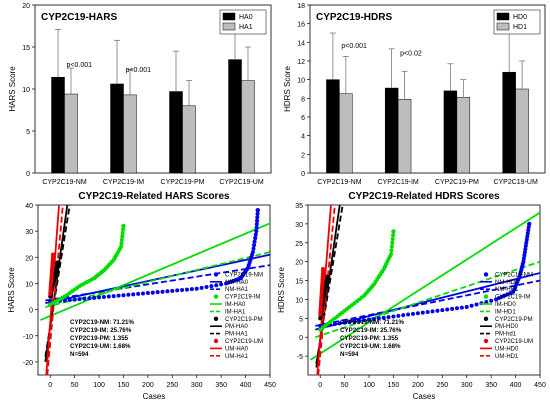 This screenshot has width=550, height=409. What do you see at coordinates (339, 182) in the screenshot?
I see `x-tick-label: CYP2C19-NM` at bounding box center [339, 182].